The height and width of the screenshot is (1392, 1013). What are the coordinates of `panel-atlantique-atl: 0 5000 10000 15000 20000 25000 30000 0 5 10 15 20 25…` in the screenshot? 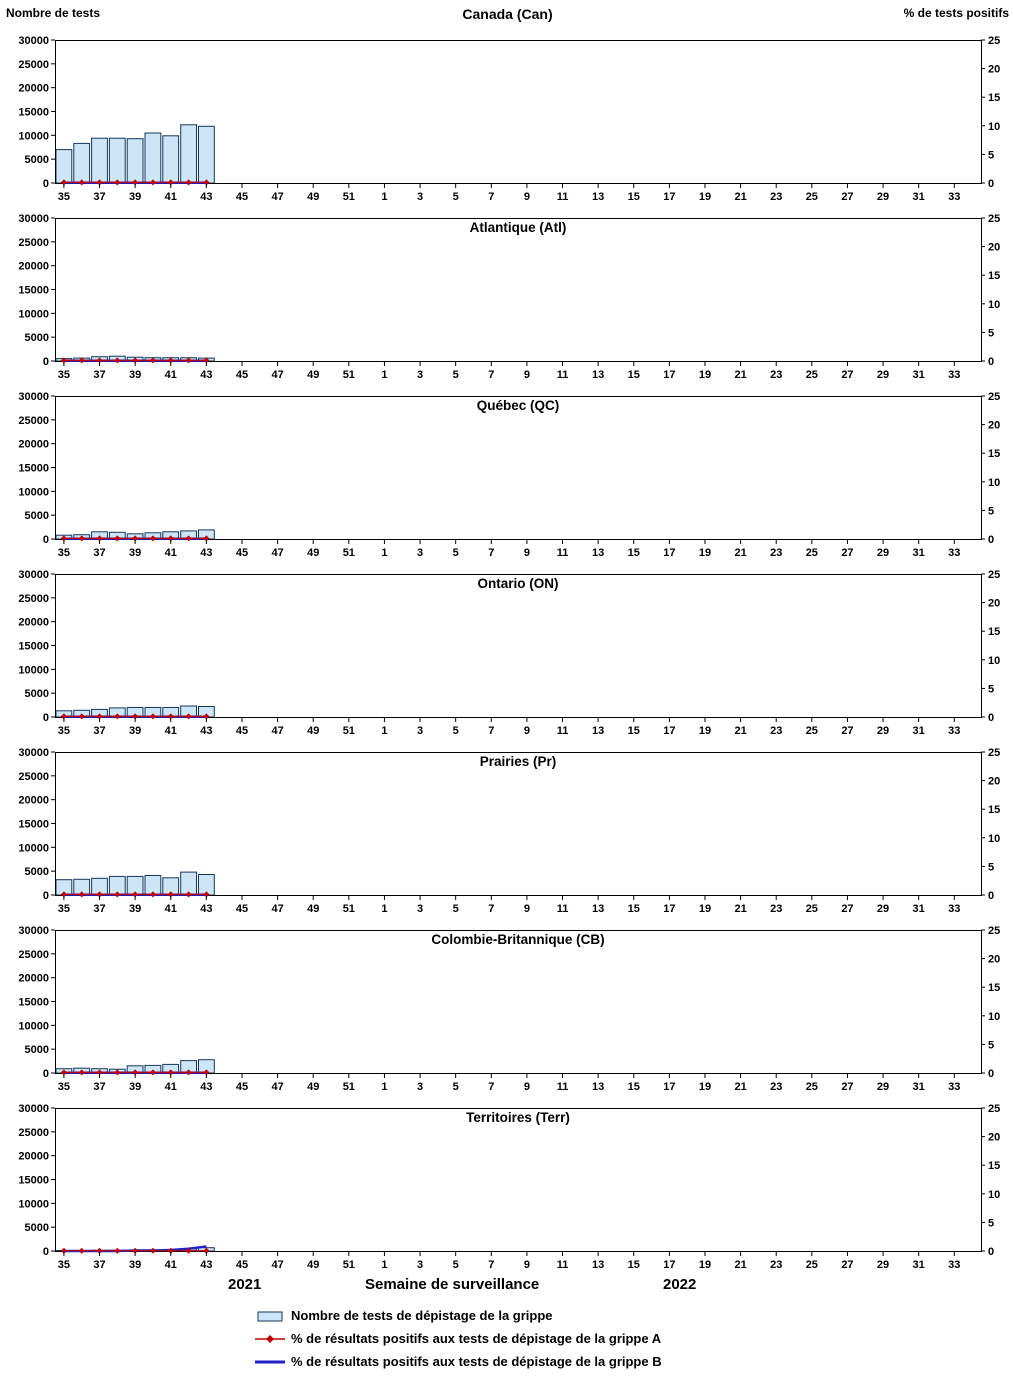 It's located at (506, 295).